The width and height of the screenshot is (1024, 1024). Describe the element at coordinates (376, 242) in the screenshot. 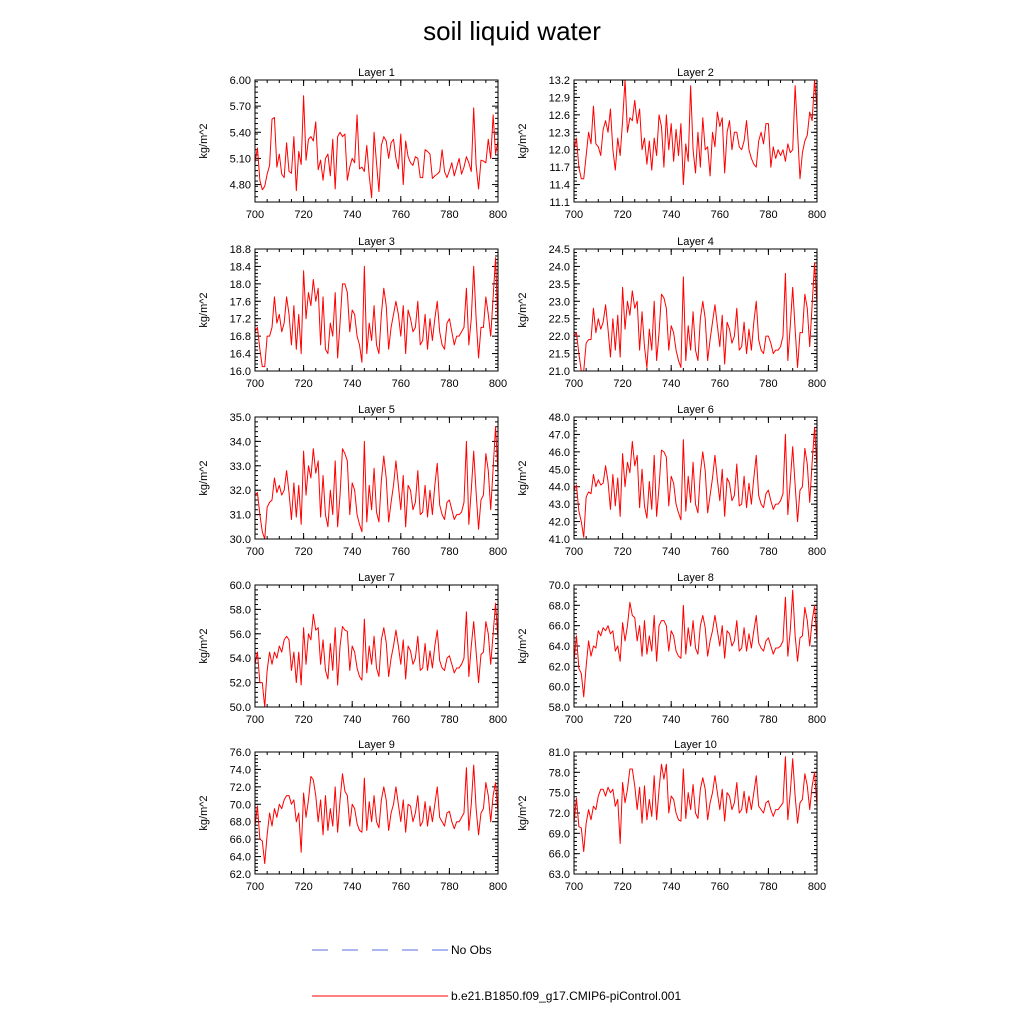

I see `panel-title: Layer 3` at that location.